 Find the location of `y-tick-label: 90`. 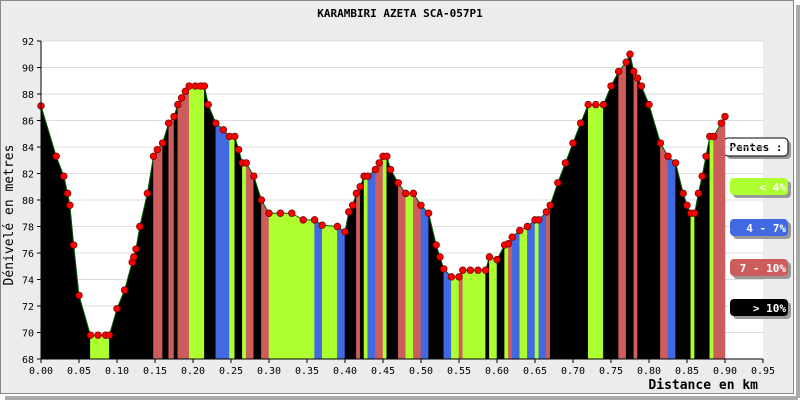

y-tick-label: 90 is located at coordinates (28, 69).